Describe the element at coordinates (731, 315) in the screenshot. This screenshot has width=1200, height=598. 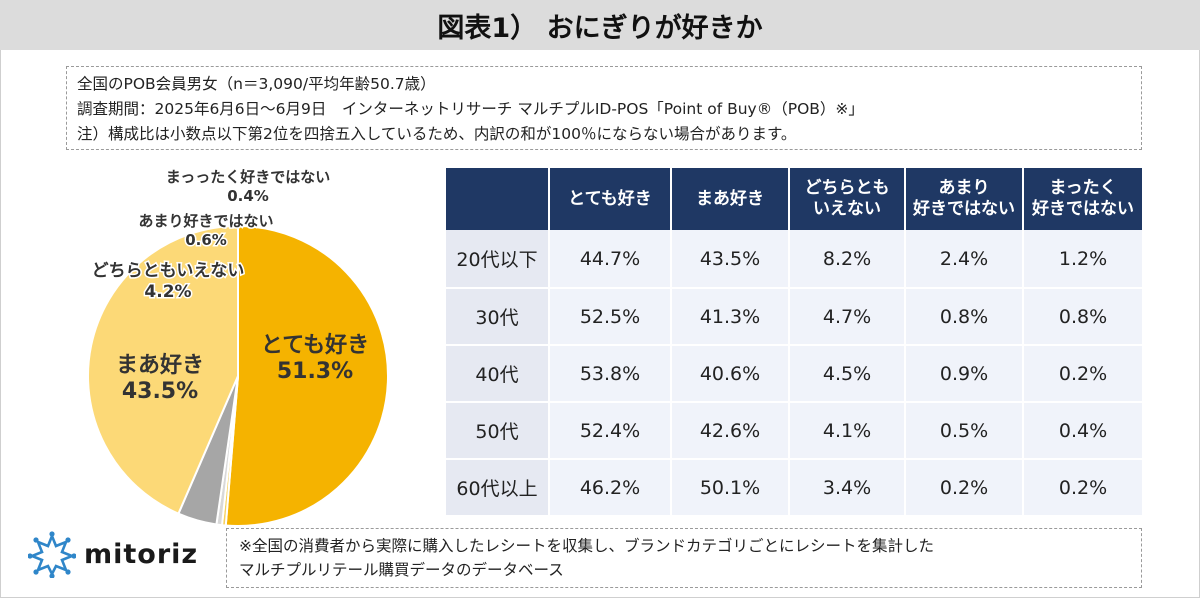
I see `table-cell: 41.3%` at that location.